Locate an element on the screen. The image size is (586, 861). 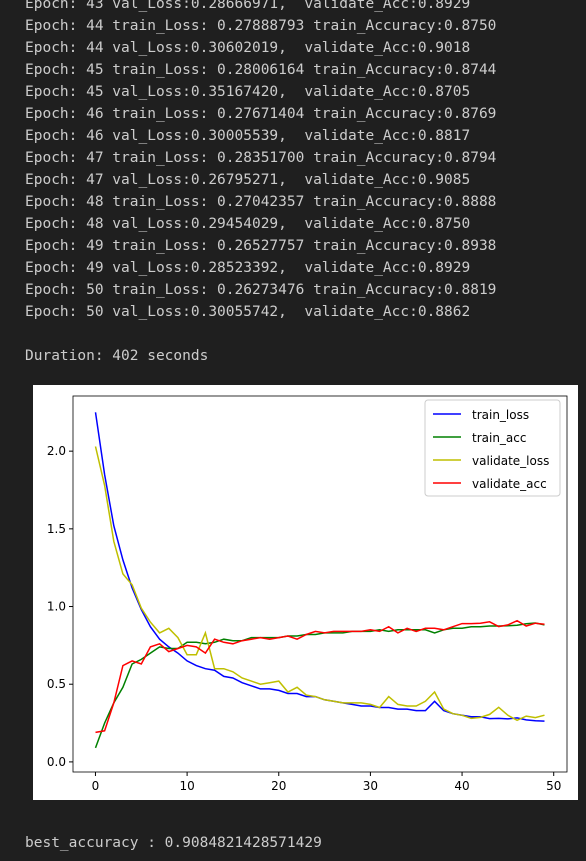
legend-label: train_loss is located at coordinates (500, 415).